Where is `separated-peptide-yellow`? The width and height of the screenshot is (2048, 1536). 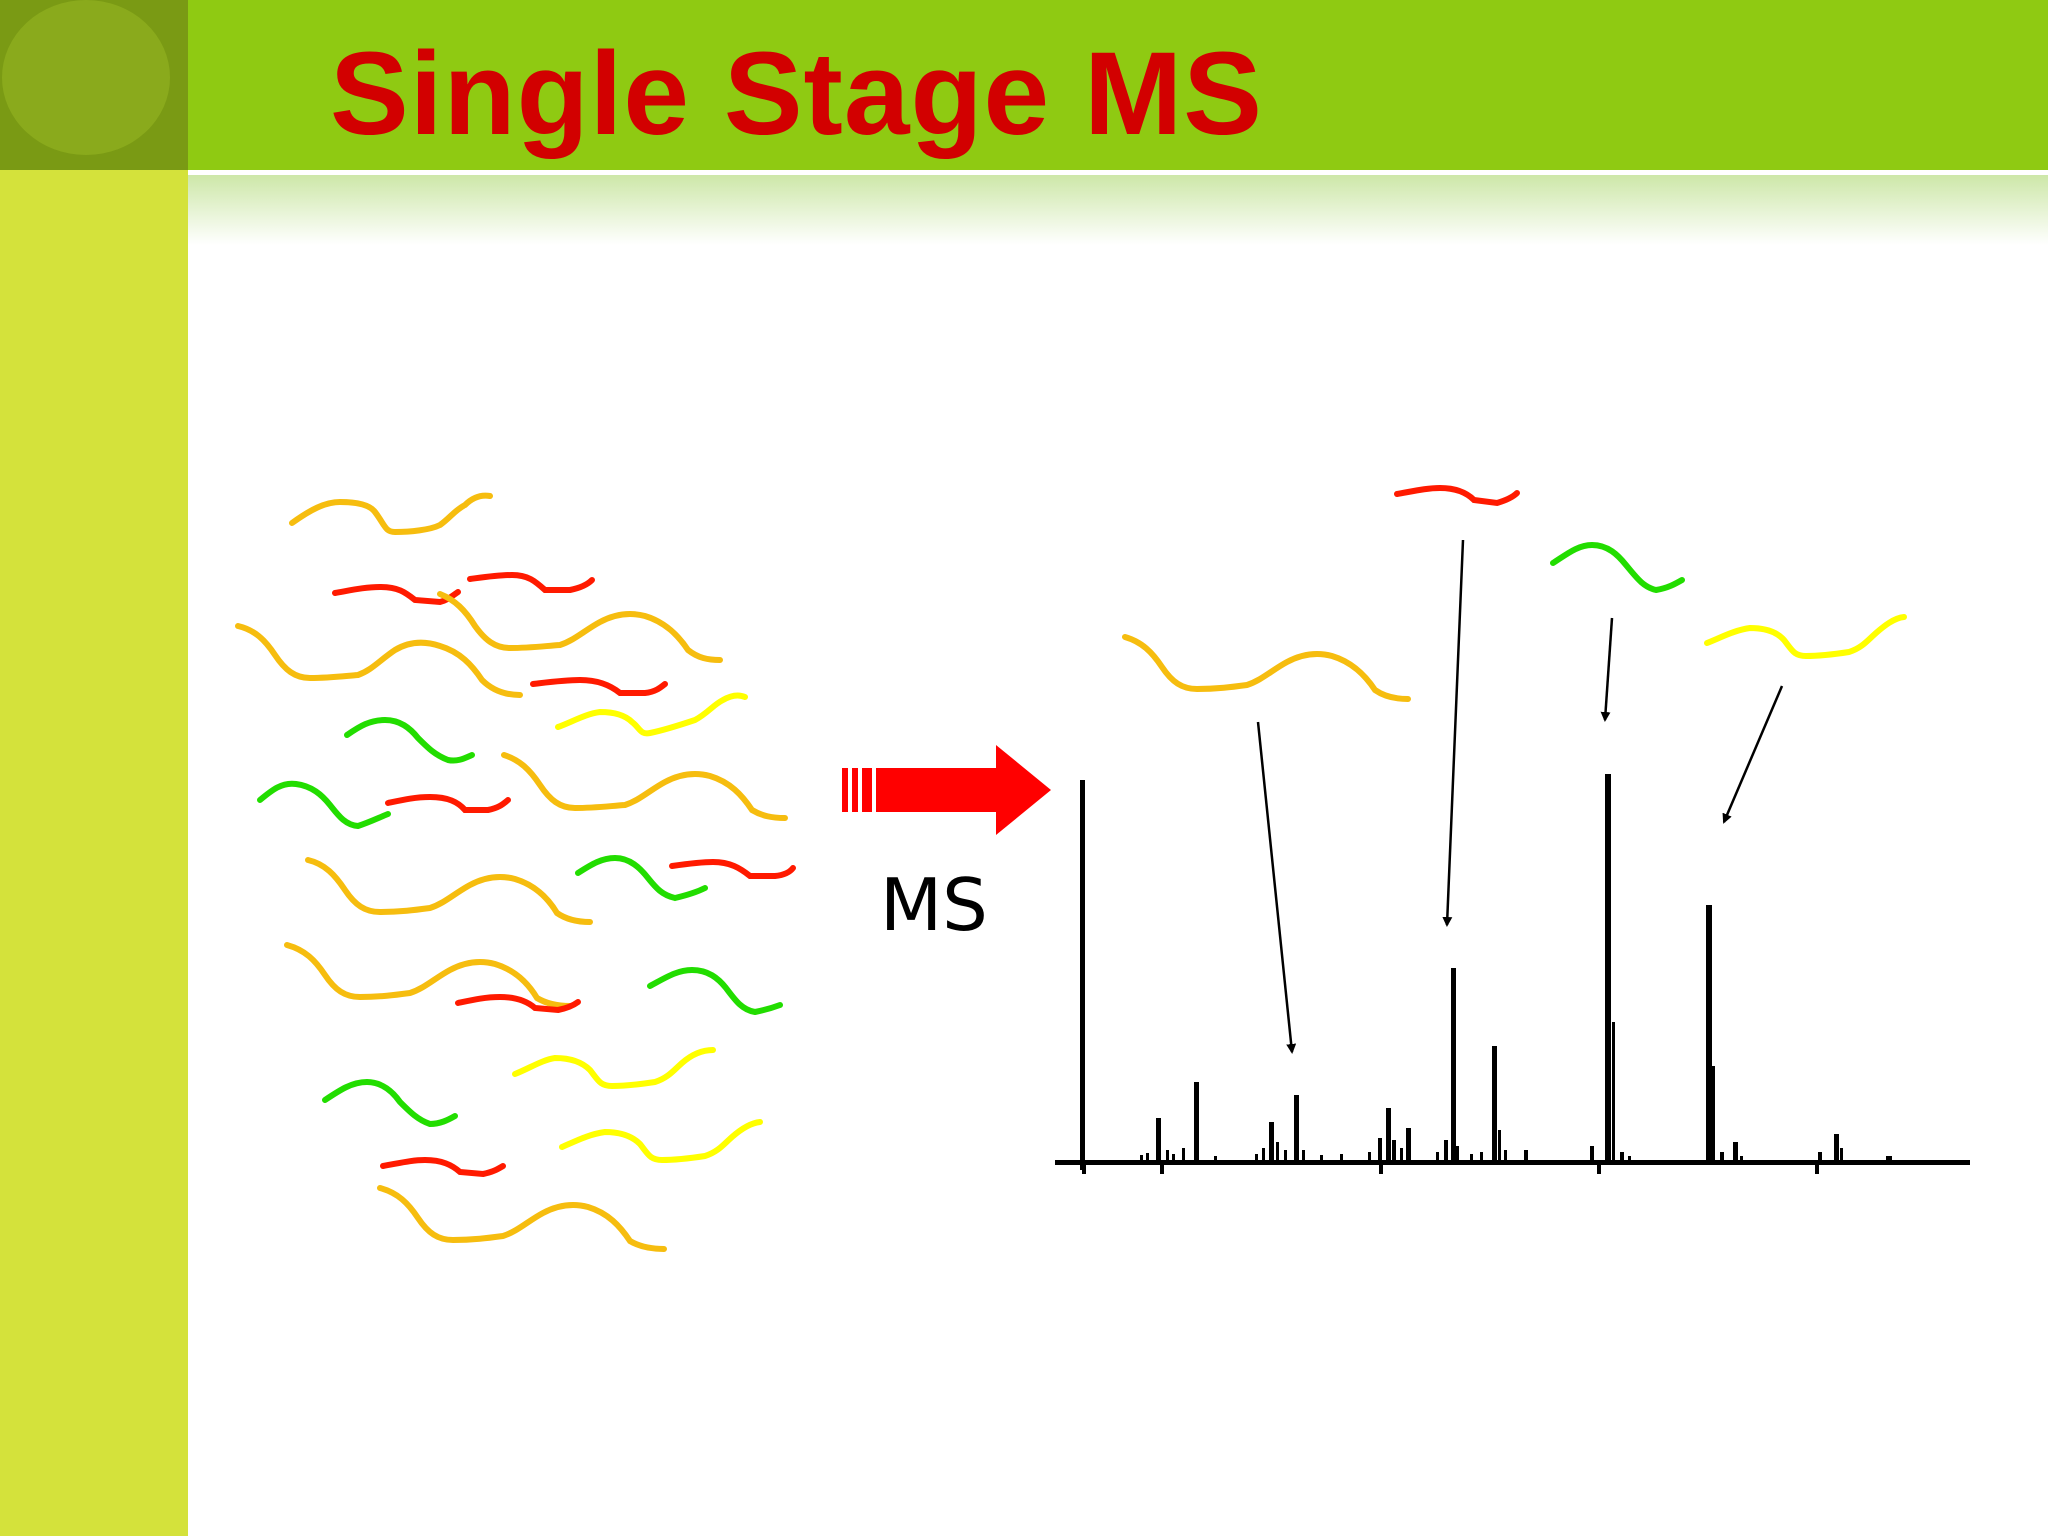
separated-peptide-yellow is located at coordinates (1805, 637).